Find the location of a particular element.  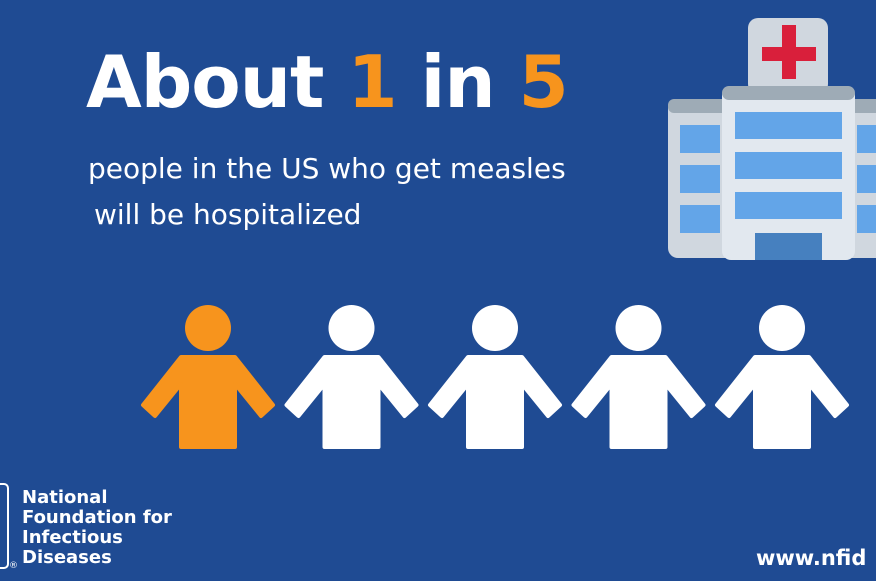

headline-middle: in is located at coordinates (457, 82).